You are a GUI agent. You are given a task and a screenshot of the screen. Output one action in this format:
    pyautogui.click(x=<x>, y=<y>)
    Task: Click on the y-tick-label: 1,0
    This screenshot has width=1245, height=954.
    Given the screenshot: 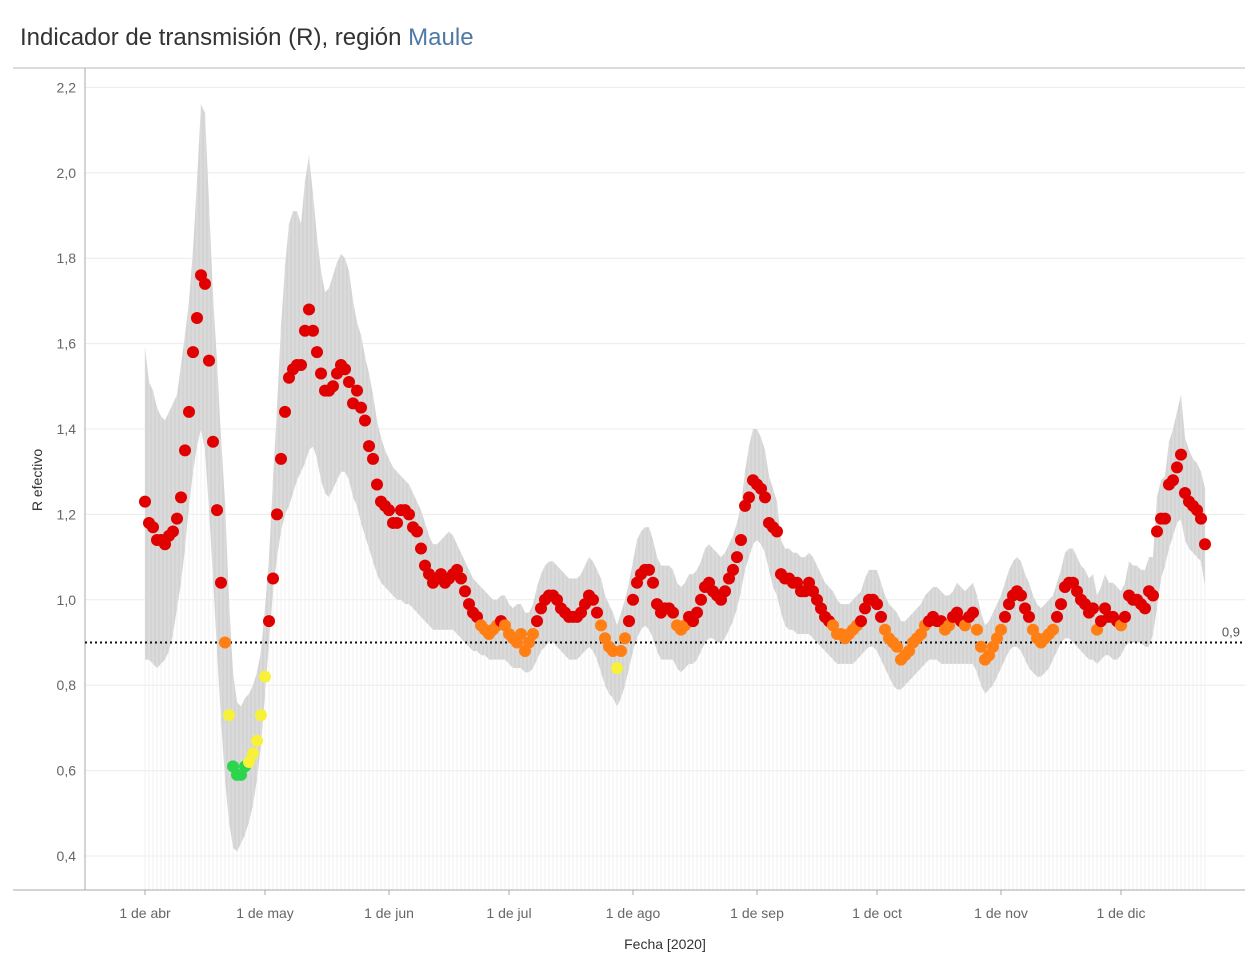 What is the action you would take?
    pyautogui.click(x=67, y=600)
    